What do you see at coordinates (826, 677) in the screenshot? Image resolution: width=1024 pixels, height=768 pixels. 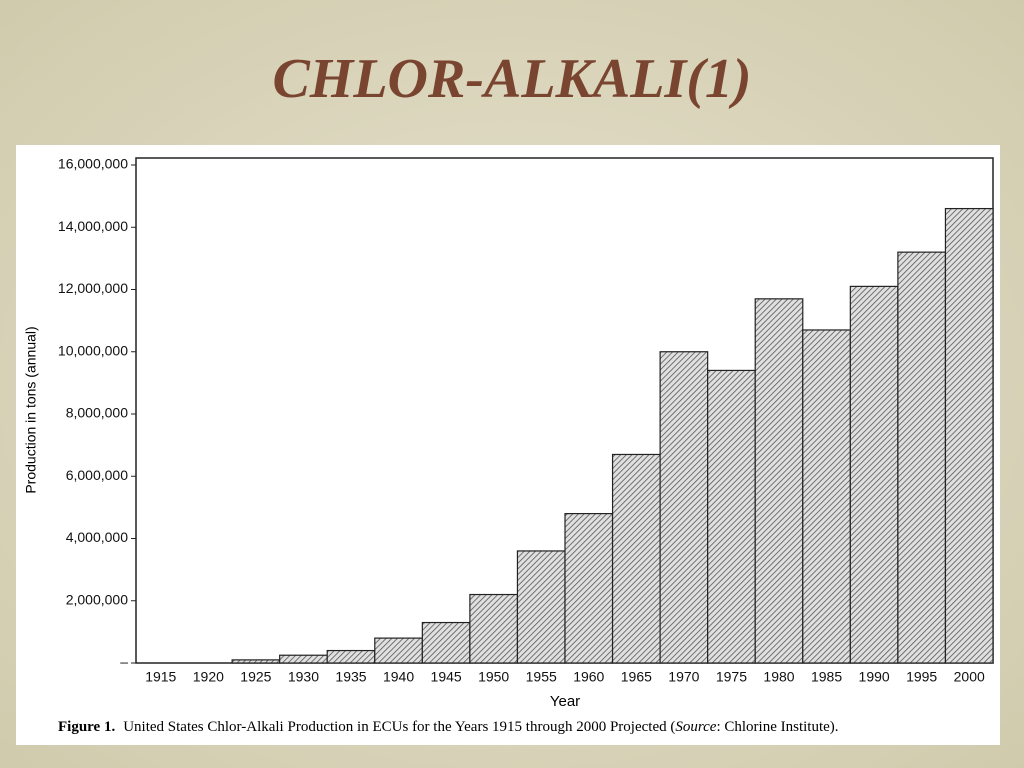 I see `x-tick-label: 1985` at bounding box center [826, 677].